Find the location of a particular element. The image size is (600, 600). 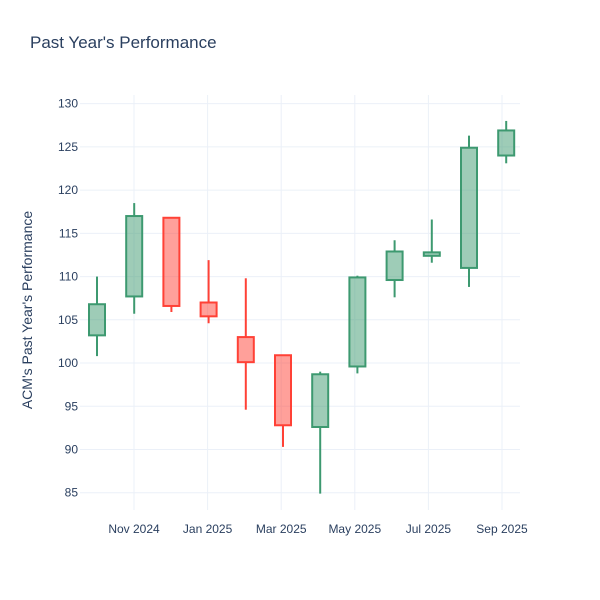

x-tick-label: Nov 2024 is located at coordinates (134, 529).